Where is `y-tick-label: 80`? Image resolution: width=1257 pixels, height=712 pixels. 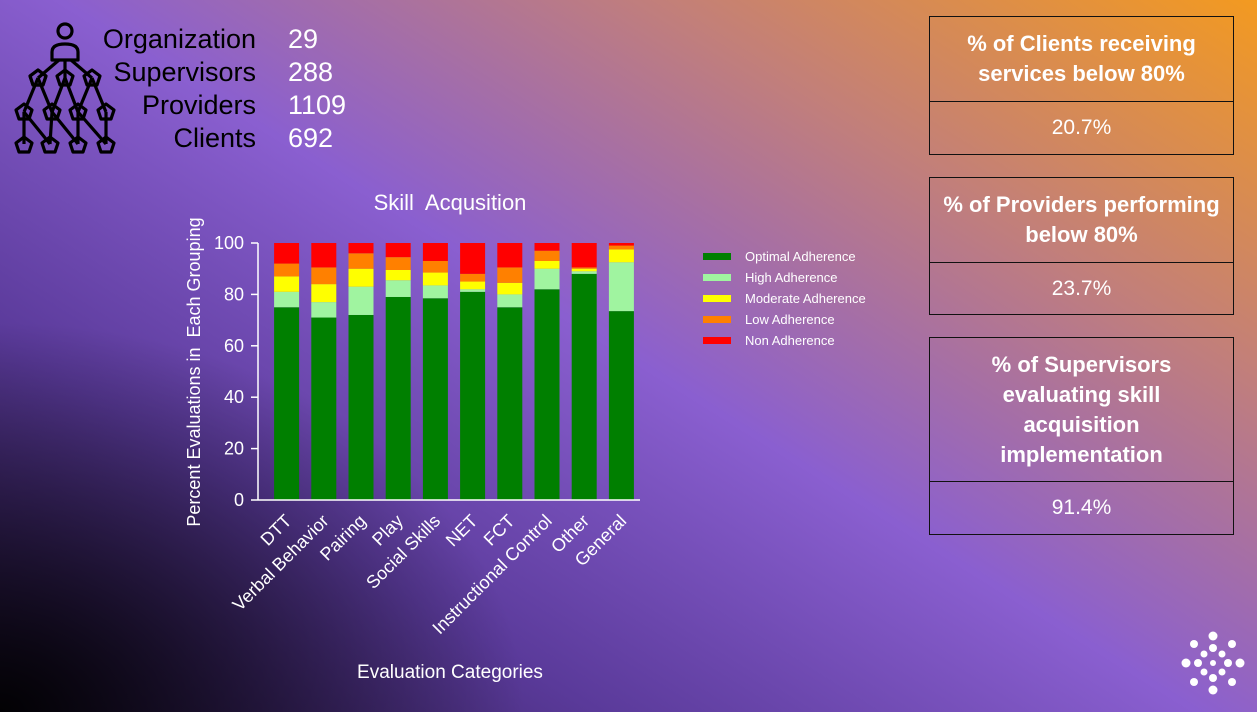
y-tick-label: 80 is located at coordinates (234, 294).